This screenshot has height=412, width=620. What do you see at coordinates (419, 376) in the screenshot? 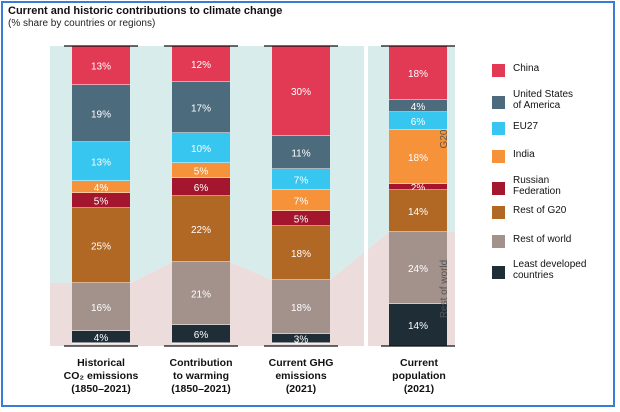
I see `category-label: population` at bounding box center [419, 376].